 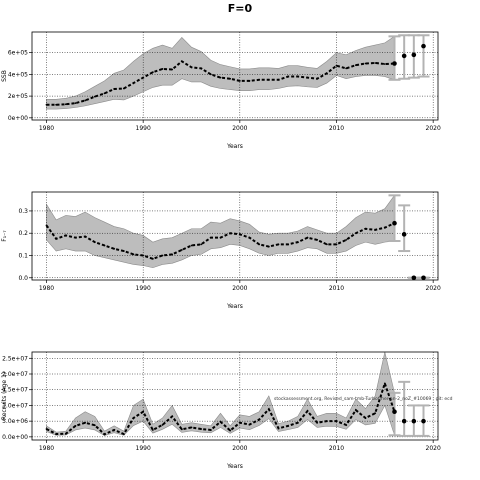 I want to click on fbar-xtick-label-2: 2000, so click(x=239, y=288).